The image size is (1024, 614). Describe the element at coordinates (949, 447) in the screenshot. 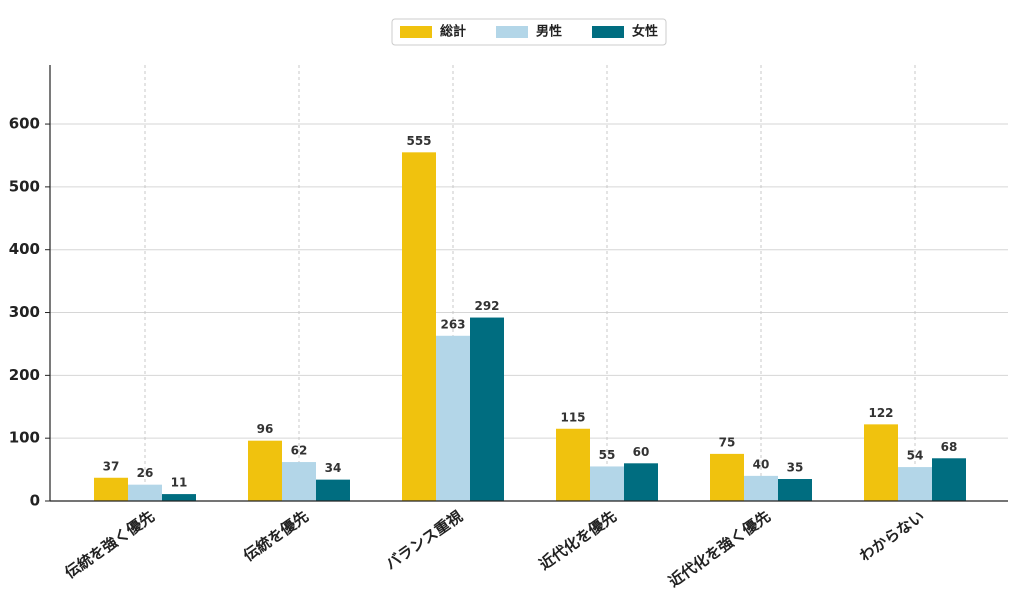

I see `value-label: 68` at that location.